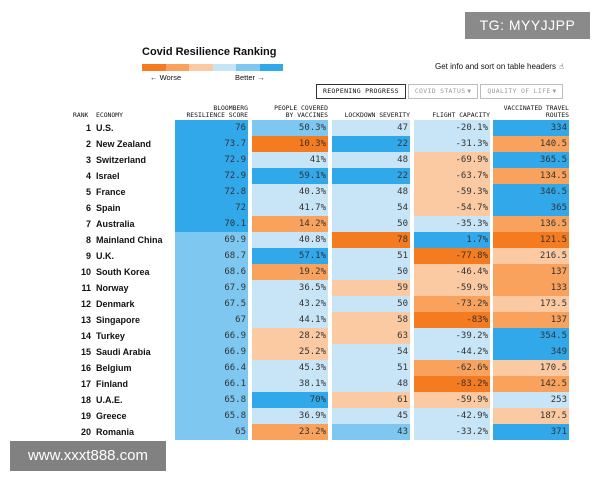 This screenshot has height=480, width=600. I want to click on lockdown-severity-cell: 22, so click(371, 144).